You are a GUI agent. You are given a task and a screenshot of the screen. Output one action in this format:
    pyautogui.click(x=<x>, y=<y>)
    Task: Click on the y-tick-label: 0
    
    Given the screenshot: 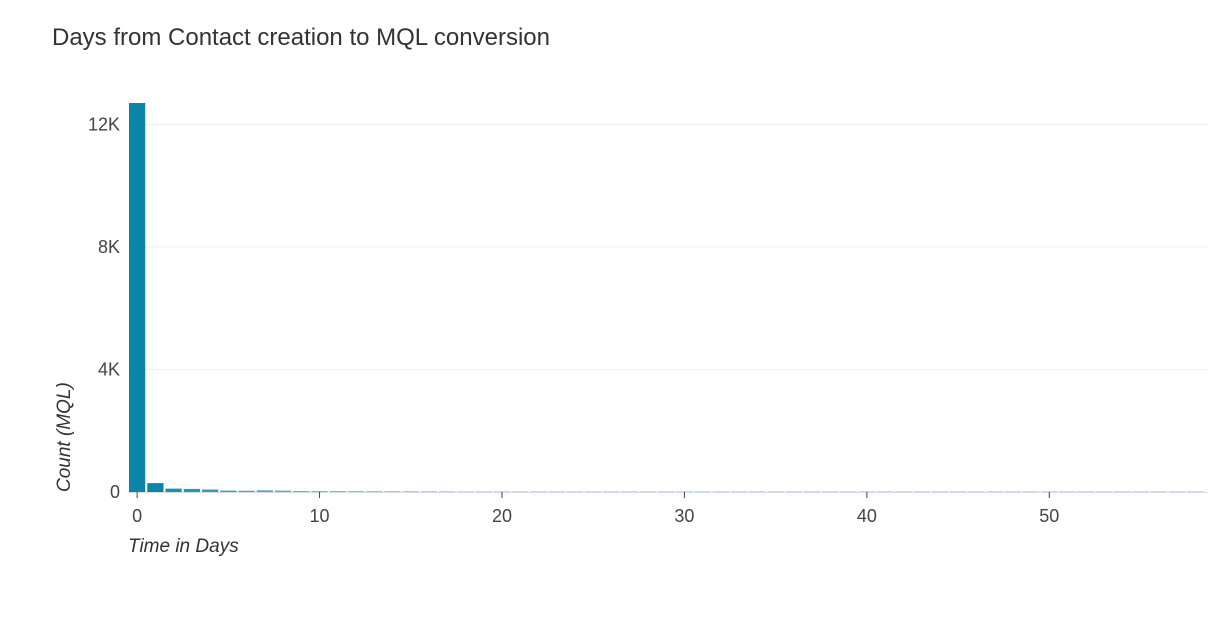 What is the action you would take?
    pyautogui.click(x=115, y=492)
    